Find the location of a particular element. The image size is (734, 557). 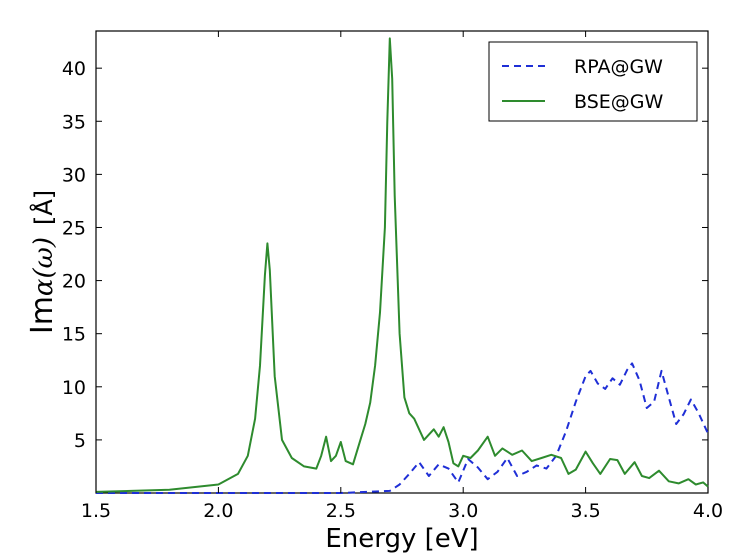

x-tick-label: 4.0 is located at coordinates (708, 511).